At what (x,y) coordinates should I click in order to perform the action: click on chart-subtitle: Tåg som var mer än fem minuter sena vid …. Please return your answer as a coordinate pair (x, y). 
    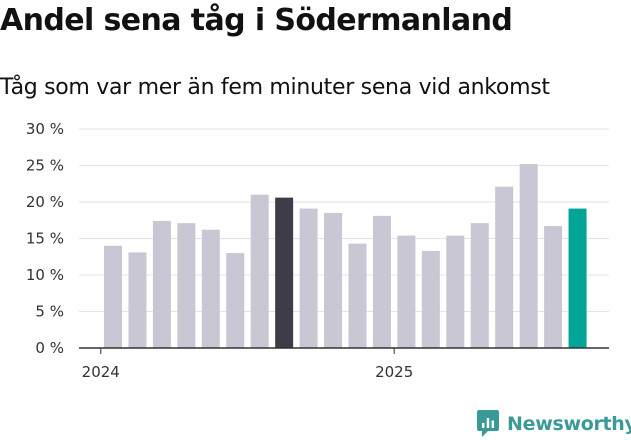
    Looking at the image, I should click on (275, 87).